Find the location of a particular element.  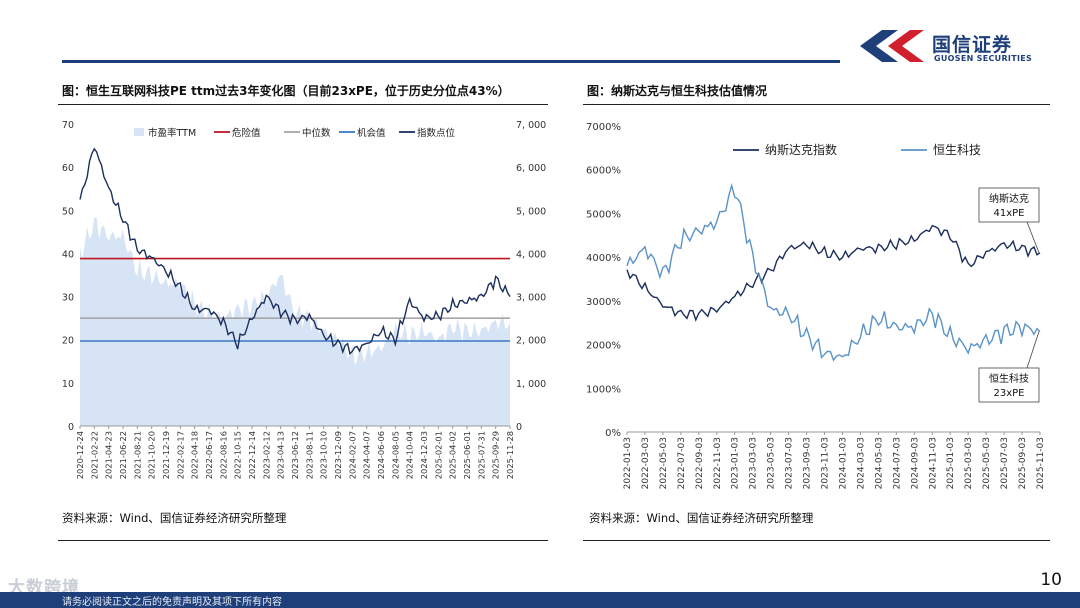

x-tick-label: 2022-08-16 is located at coordinates (223, 455).